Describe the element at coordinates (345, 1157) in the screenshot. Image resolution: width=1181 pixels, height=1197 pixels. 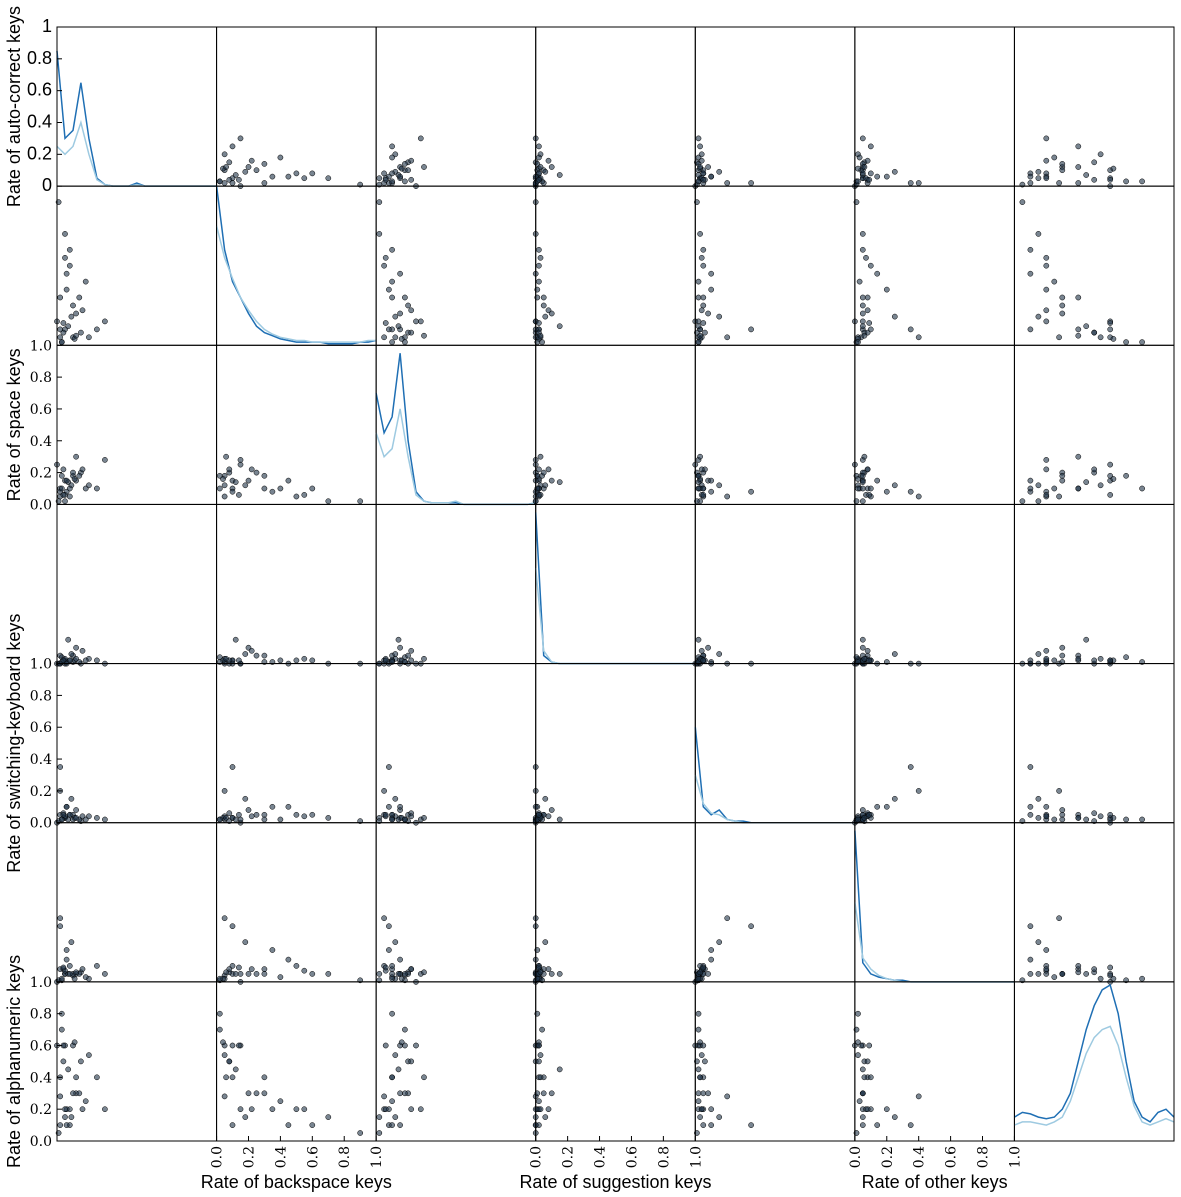
I see `x-tick-label: 0.8` at that location.